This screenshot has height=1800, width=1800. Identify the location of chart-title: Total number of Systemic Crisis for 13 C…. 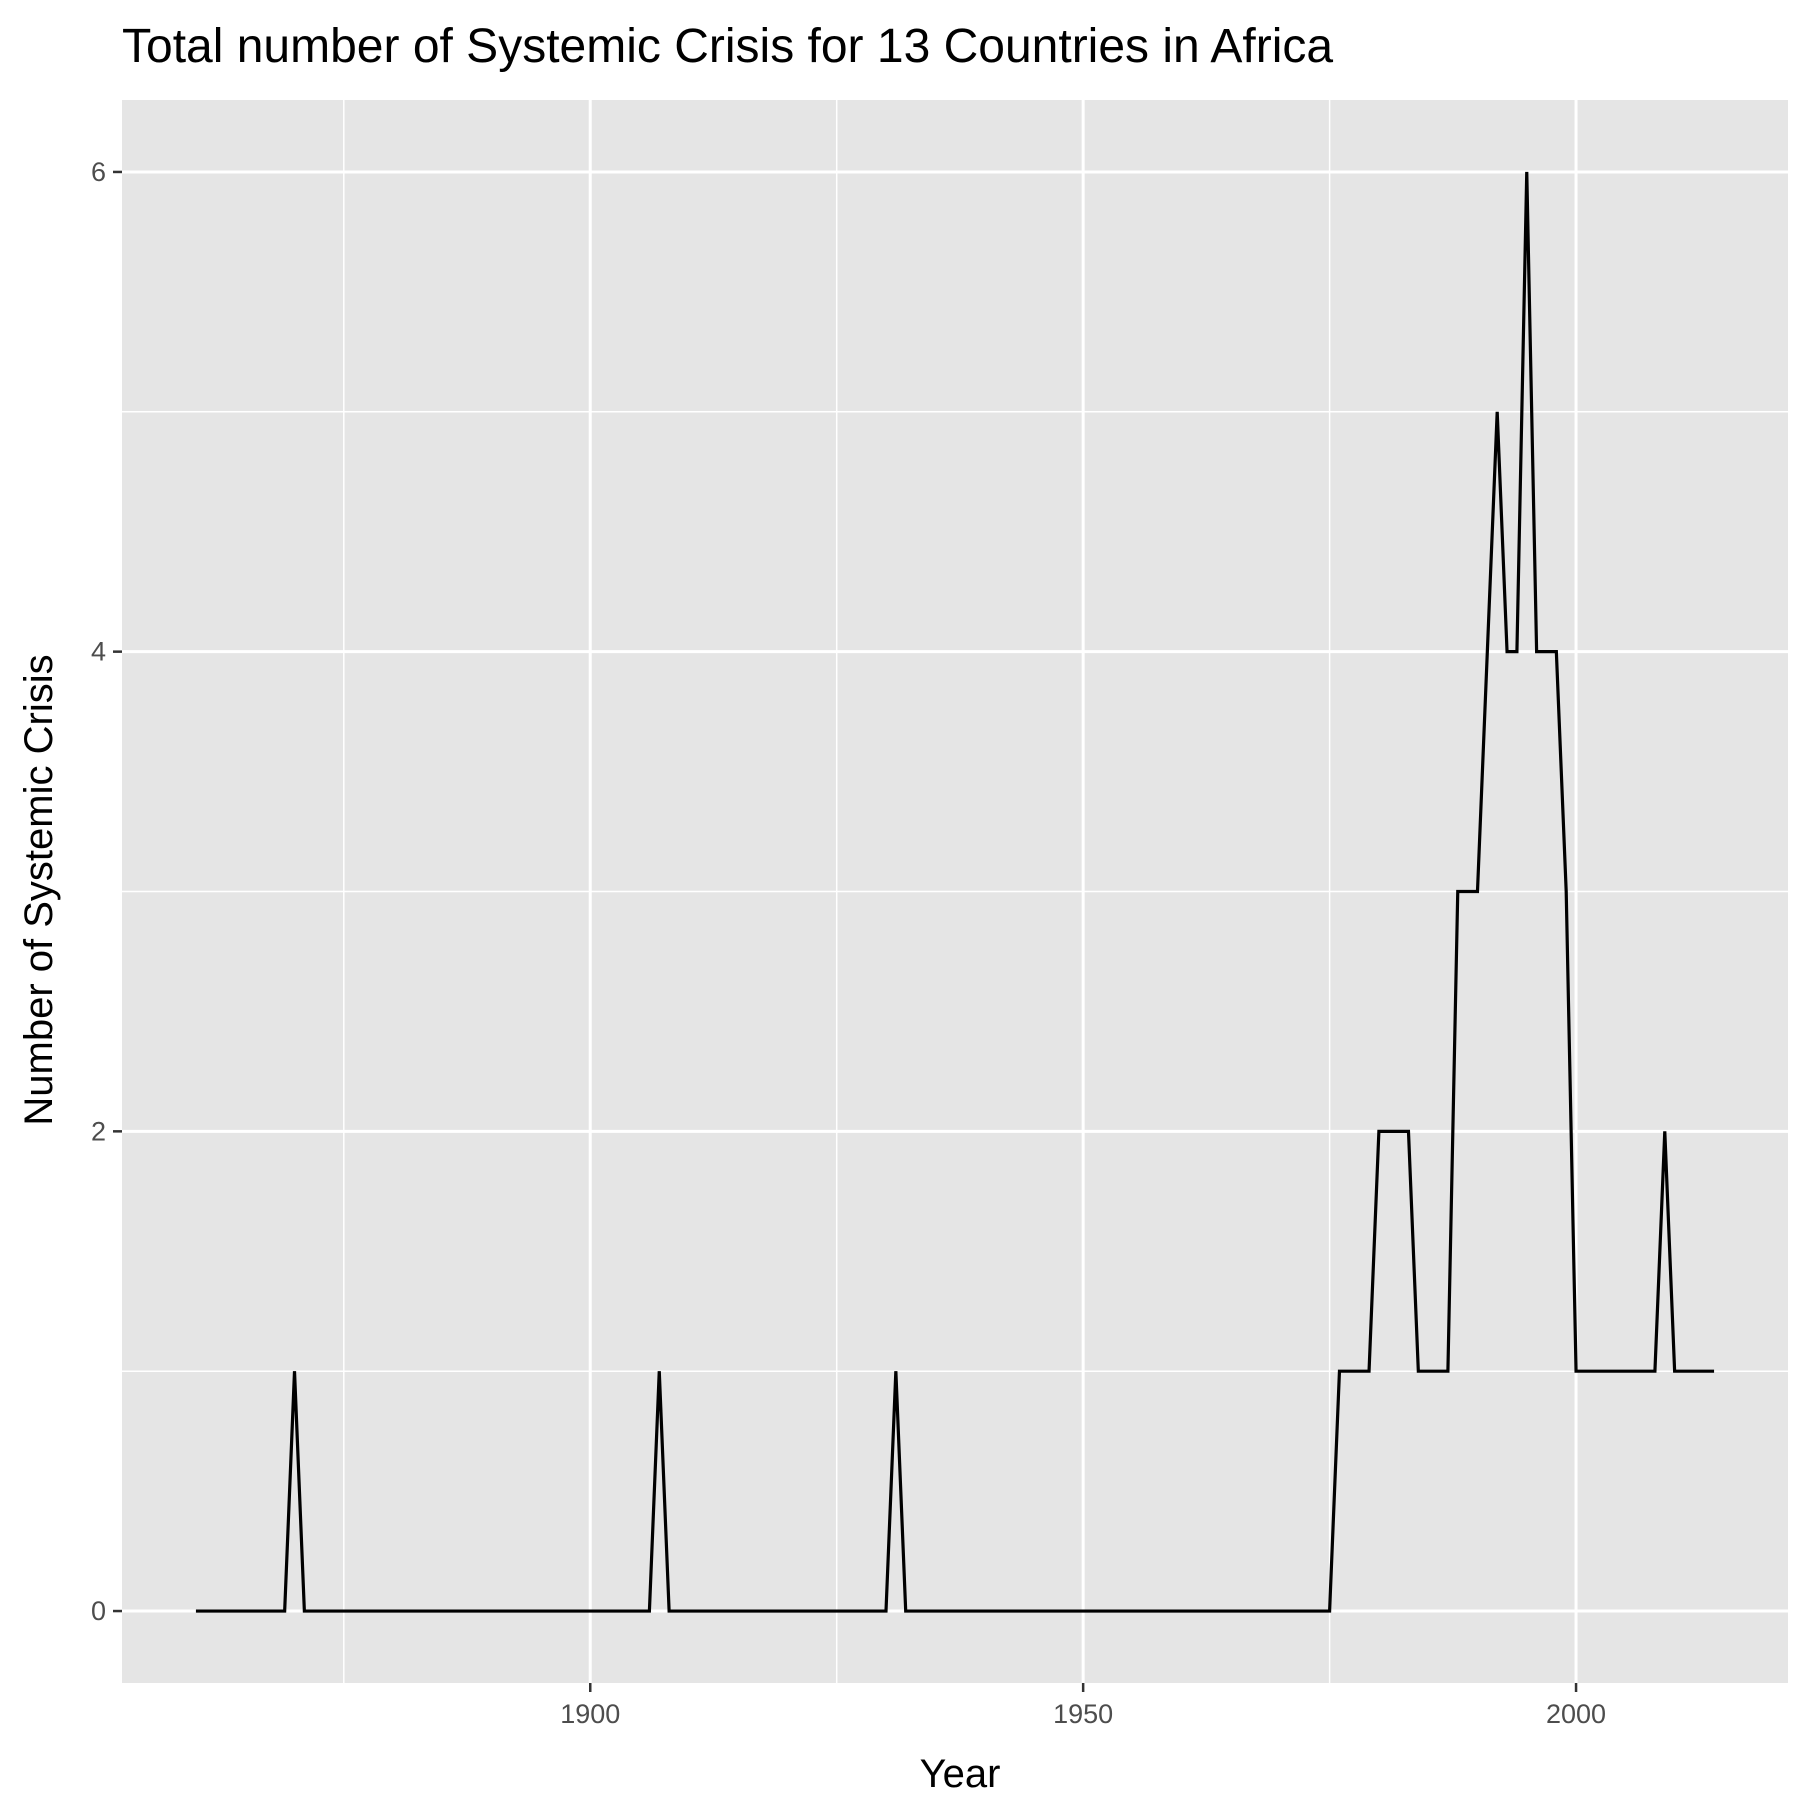
(727, 46).